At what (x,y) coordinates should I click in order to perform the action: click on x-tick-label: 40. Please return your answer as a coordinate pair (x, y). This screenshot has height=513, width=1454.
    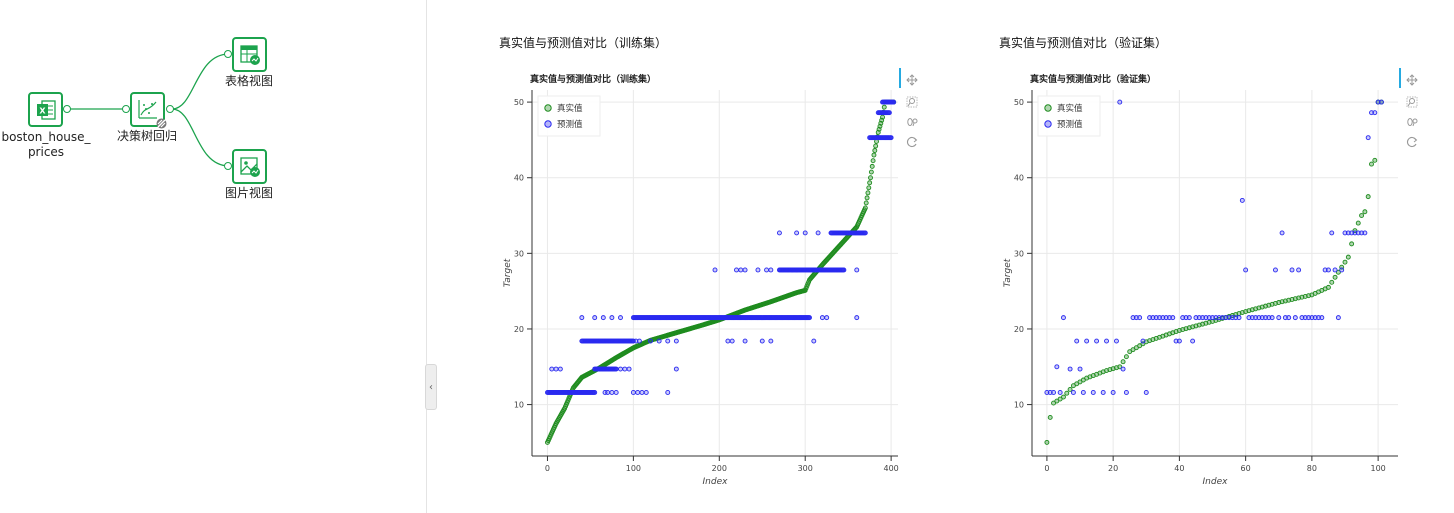
    Looking at the image, I should click on (1179, 468).